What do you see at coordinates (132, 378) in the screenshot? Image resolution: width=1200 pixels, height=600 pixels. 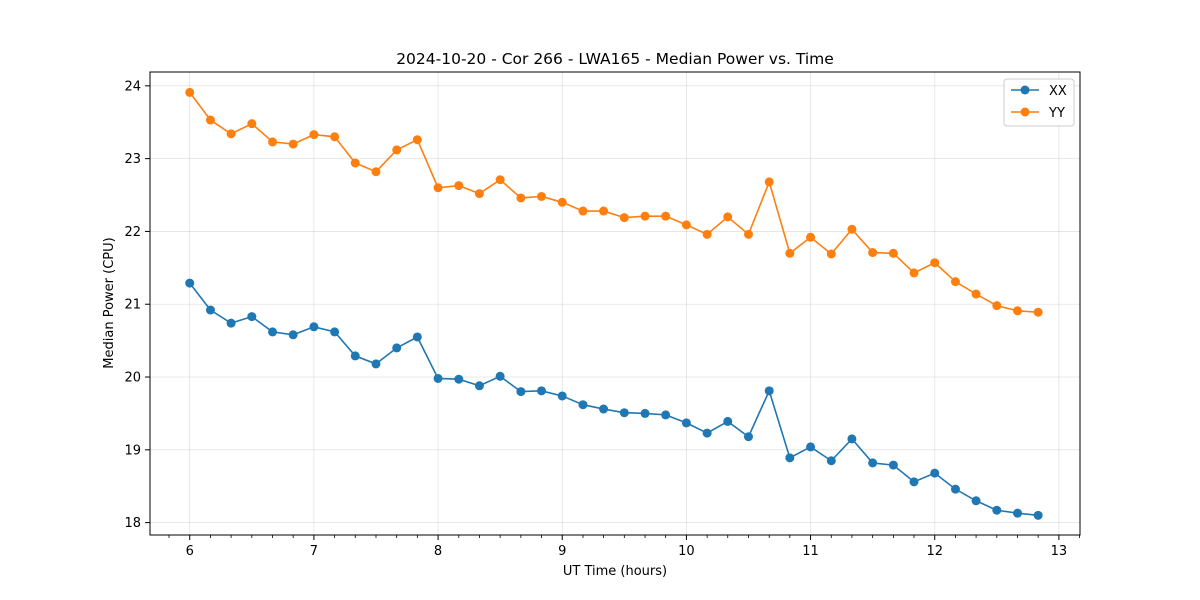 I see `y-tick-label: 20` at bounding box center [132, 378].